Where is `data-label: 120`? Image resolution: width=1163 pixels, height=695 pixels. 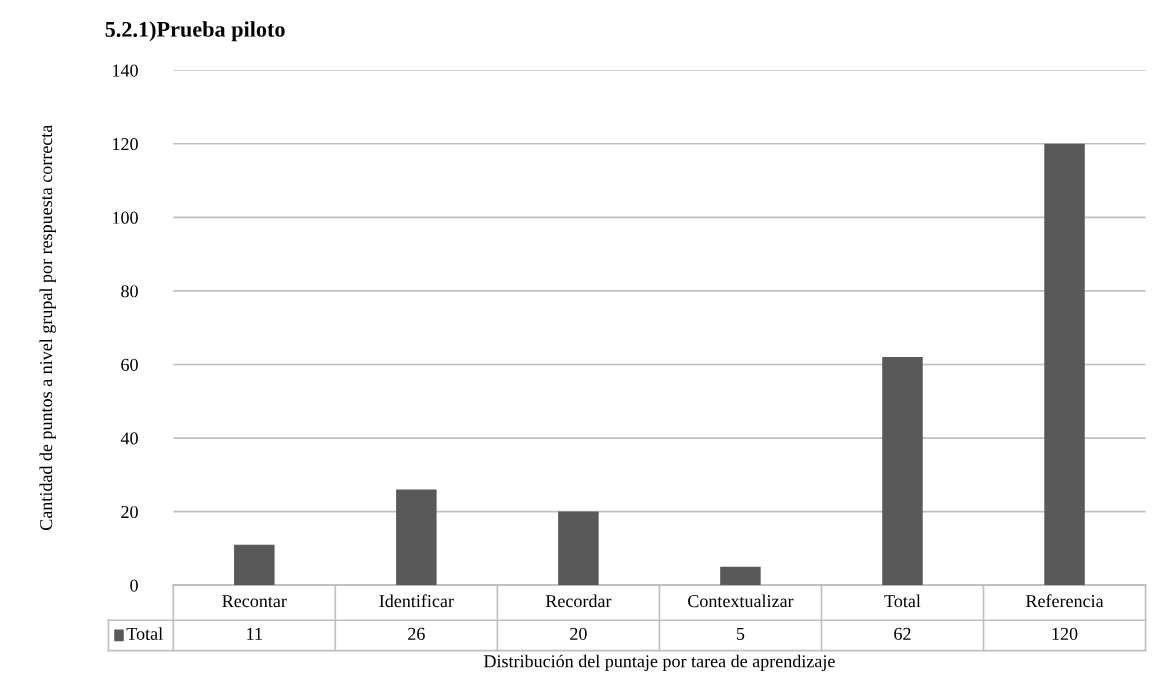 data-label: 120 is located at coordinates (1065, 633).